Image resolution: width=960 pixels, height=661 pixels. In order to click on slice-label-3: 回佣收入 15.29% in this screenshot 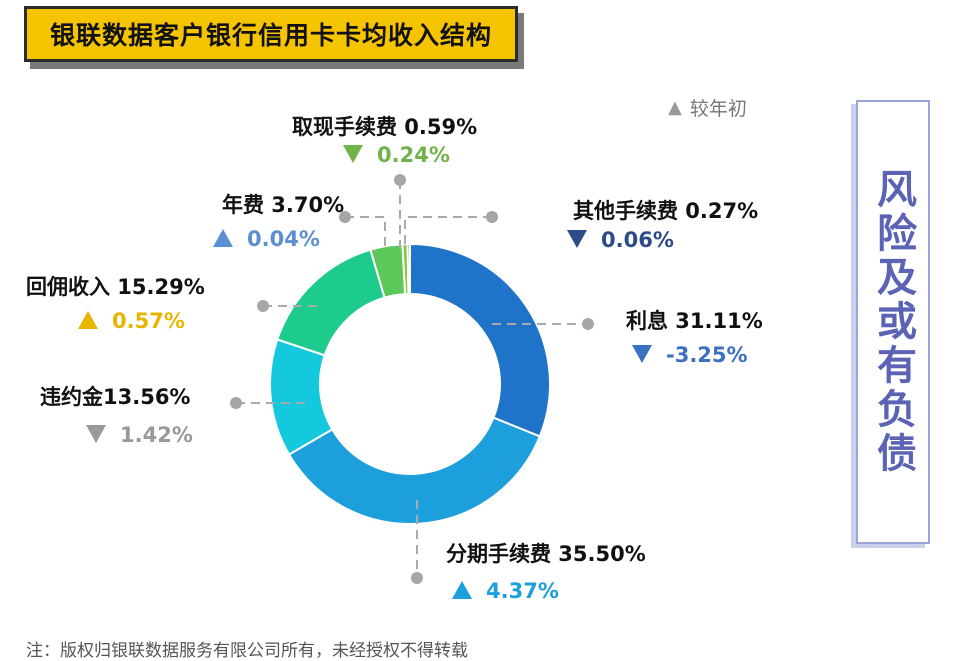, I will do `click(115, 287)`.